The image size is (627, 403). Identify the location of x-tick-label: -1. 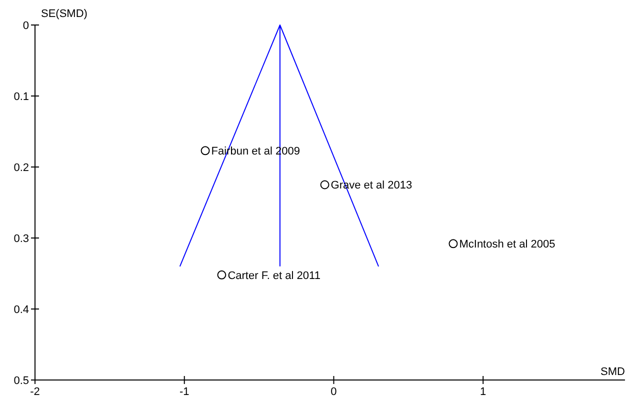
(184, 392).